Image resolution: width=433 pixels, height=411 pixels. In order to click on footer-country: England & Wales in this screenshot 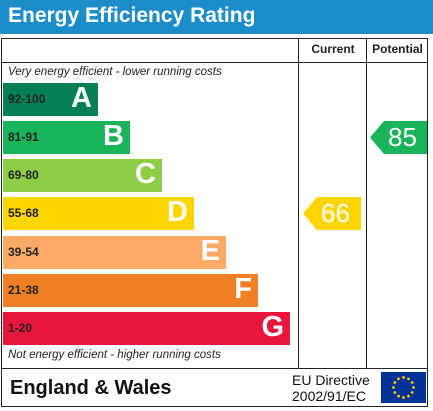, I will do `click(91, 388)`.